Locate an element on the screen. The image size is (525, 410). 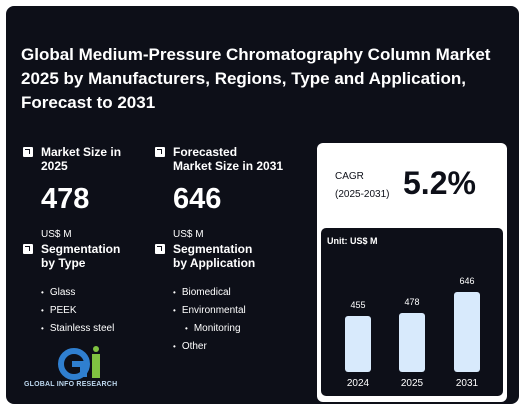
forecast-size-block: Forecasted Market Size in 2031 646 US$ M is located at coordinates (219, 192).